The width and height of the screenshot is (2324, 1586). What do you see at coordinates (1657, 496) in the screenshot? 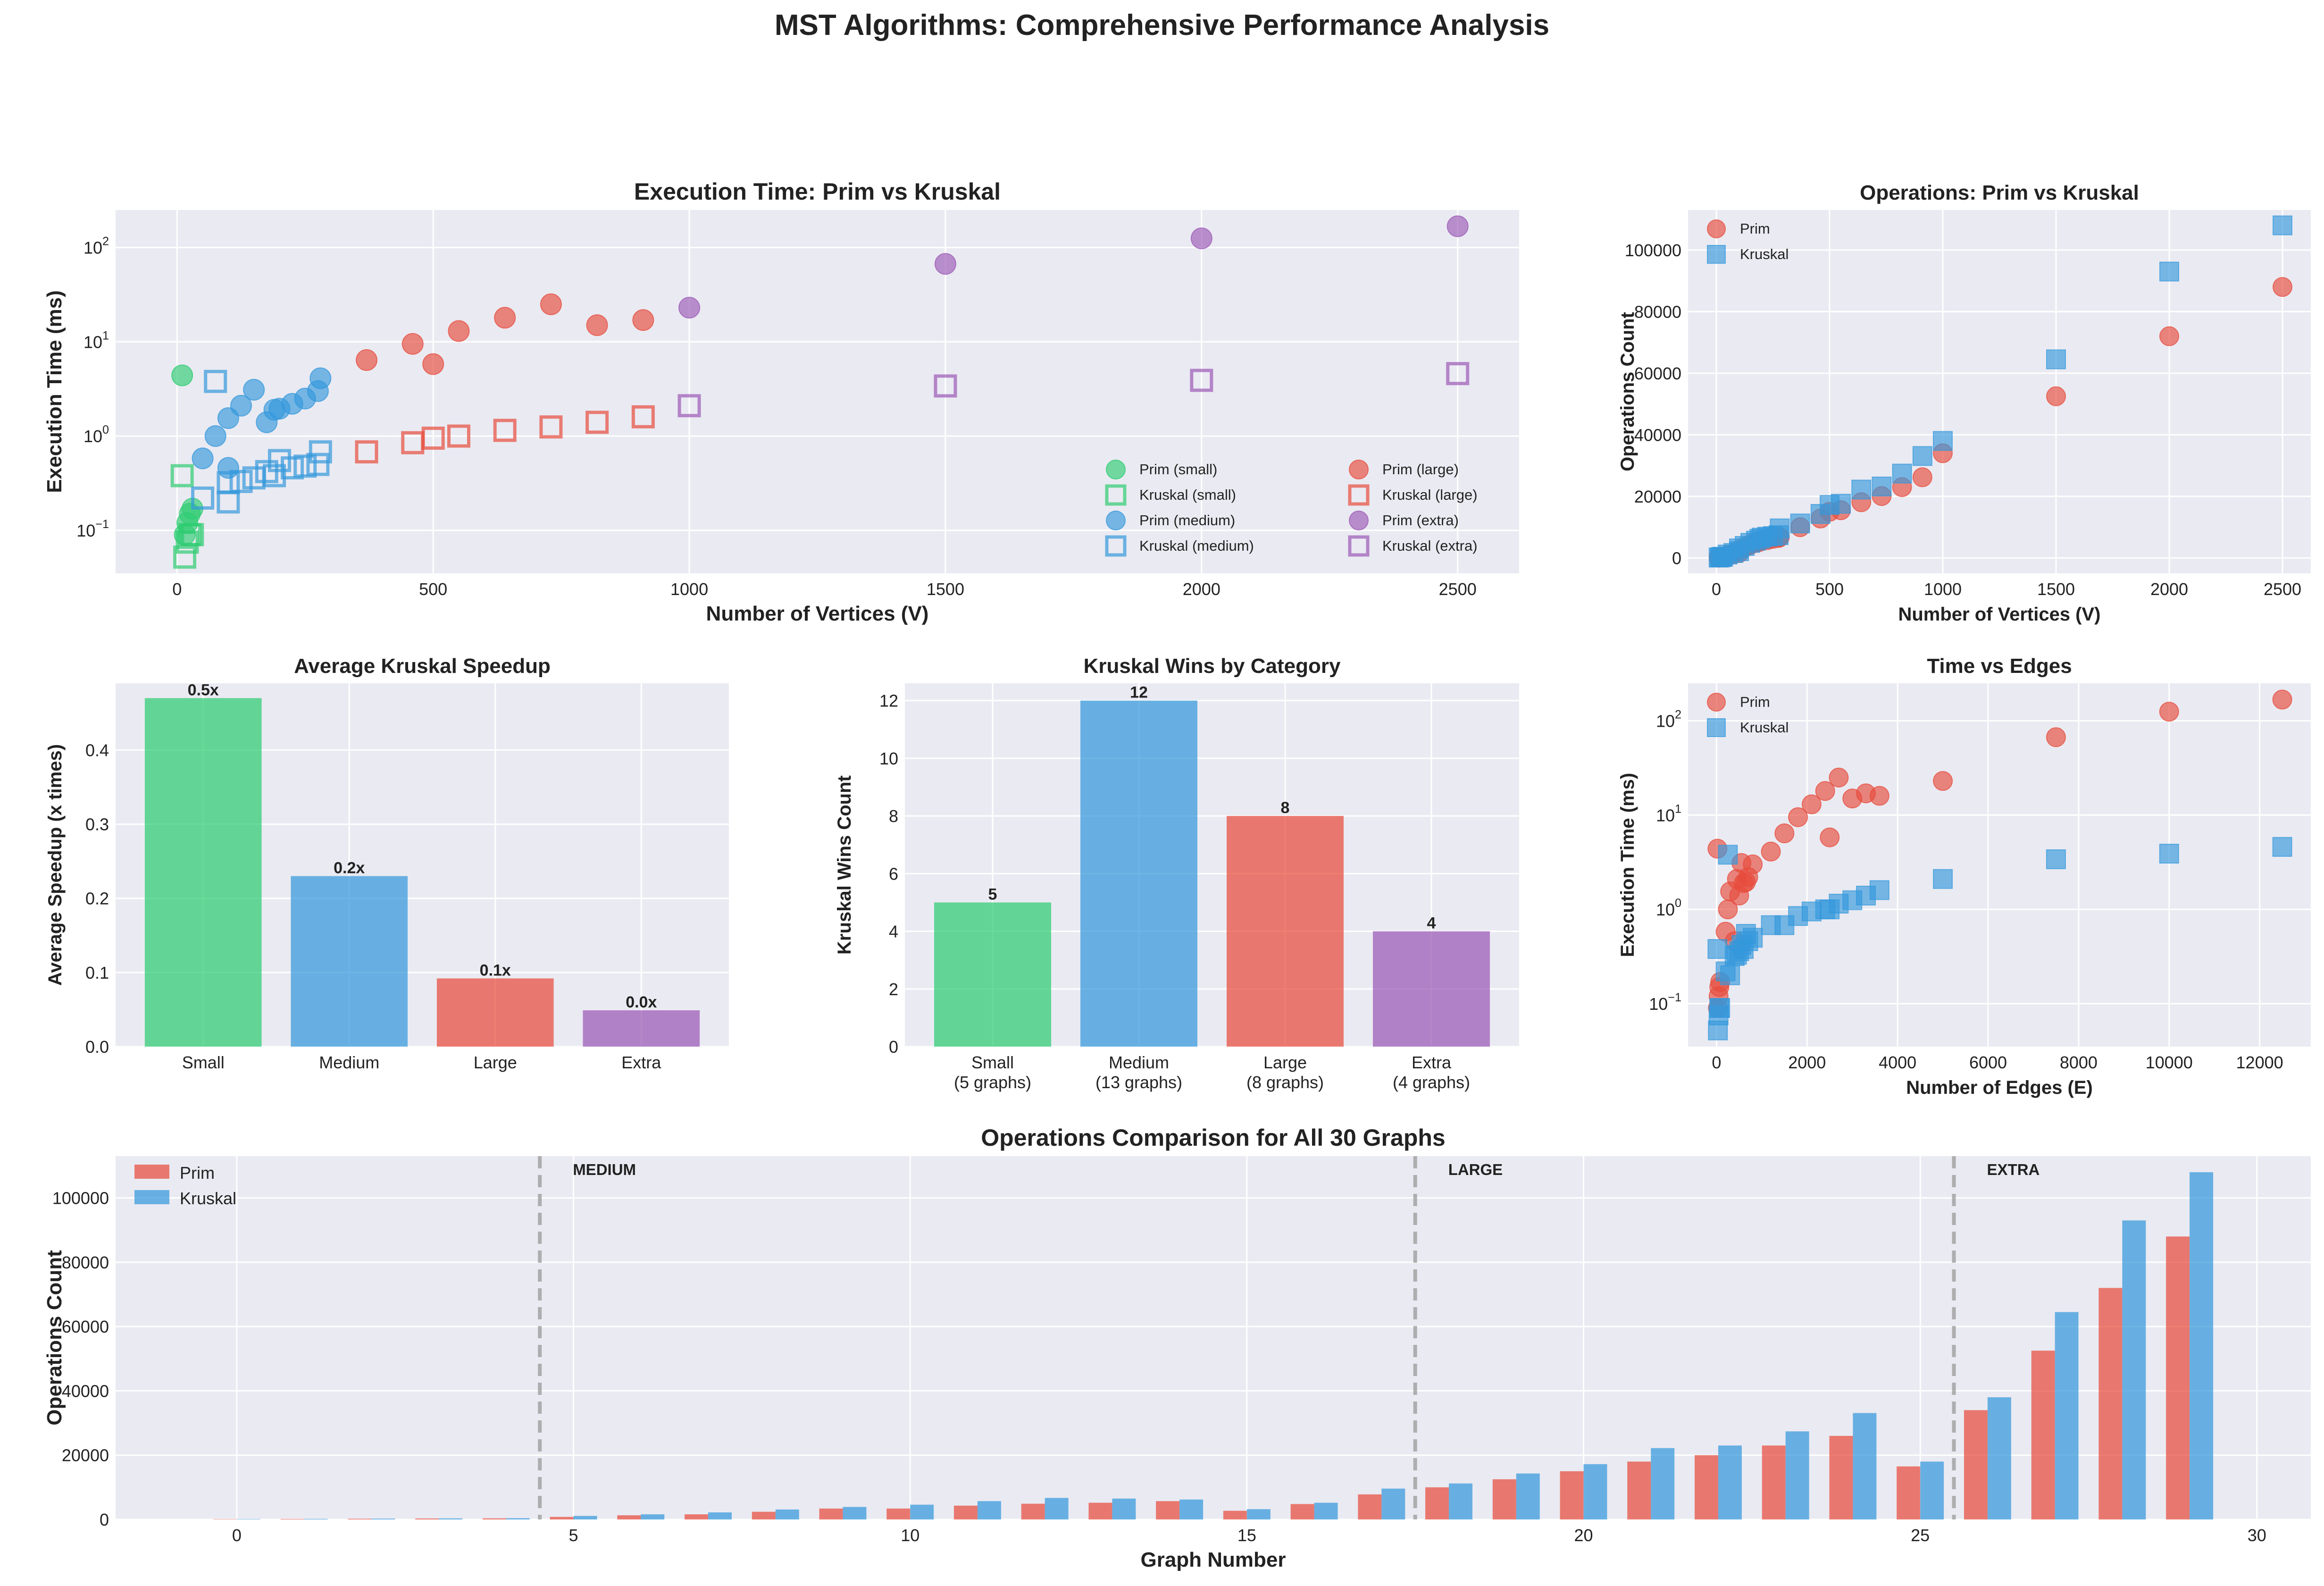
I see `ops-vertices-ytick-label: 20000` at bounding box center [1657, 496].